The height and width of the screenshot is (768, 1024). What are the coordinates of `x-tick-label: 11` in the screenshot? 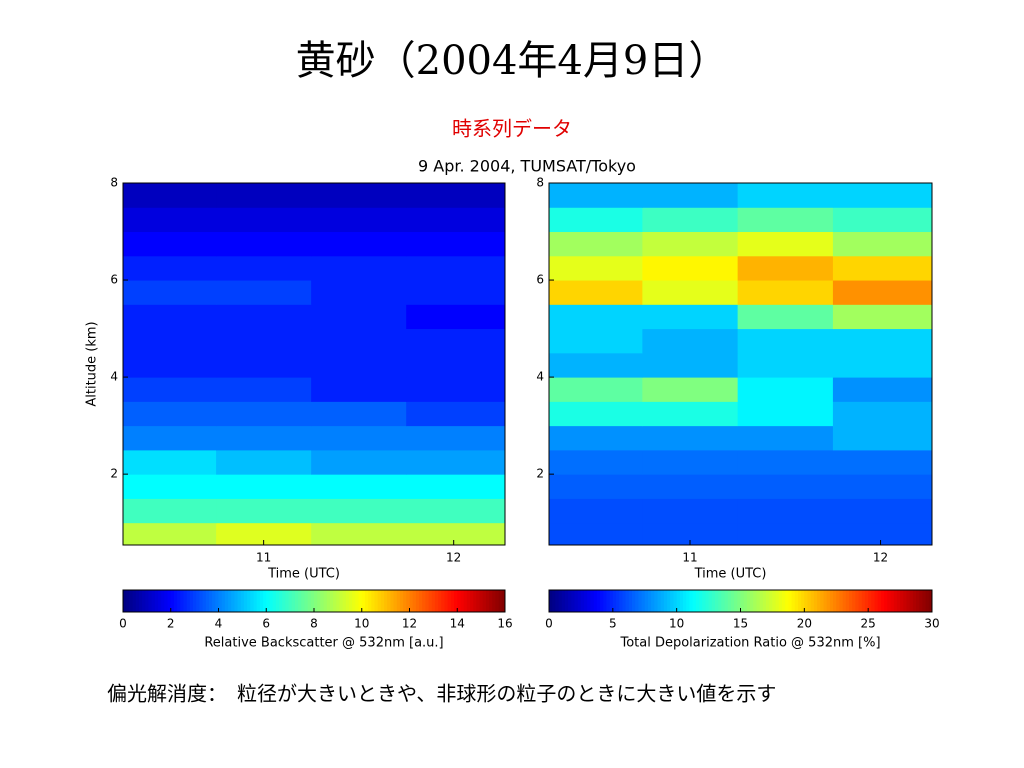 It's located at (689, 558).